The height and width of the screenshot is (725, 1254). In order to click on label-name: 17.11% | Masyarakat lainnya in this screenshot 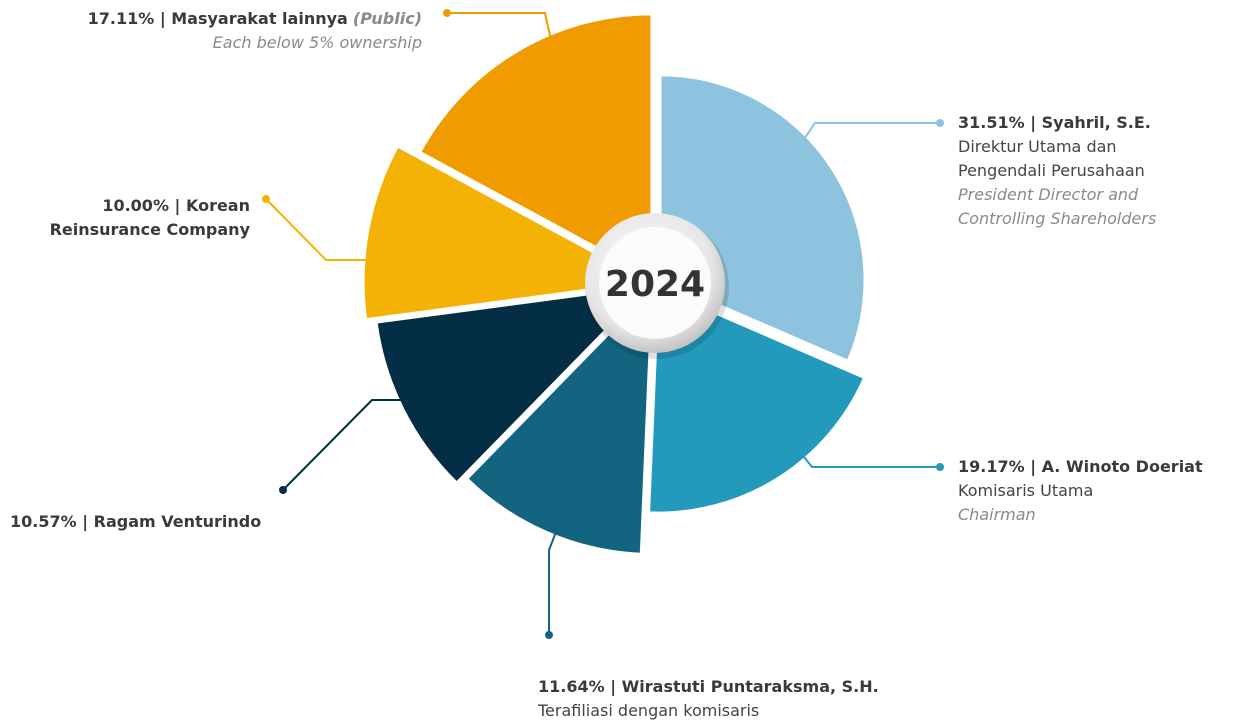, I will do `click(217, 18)`.